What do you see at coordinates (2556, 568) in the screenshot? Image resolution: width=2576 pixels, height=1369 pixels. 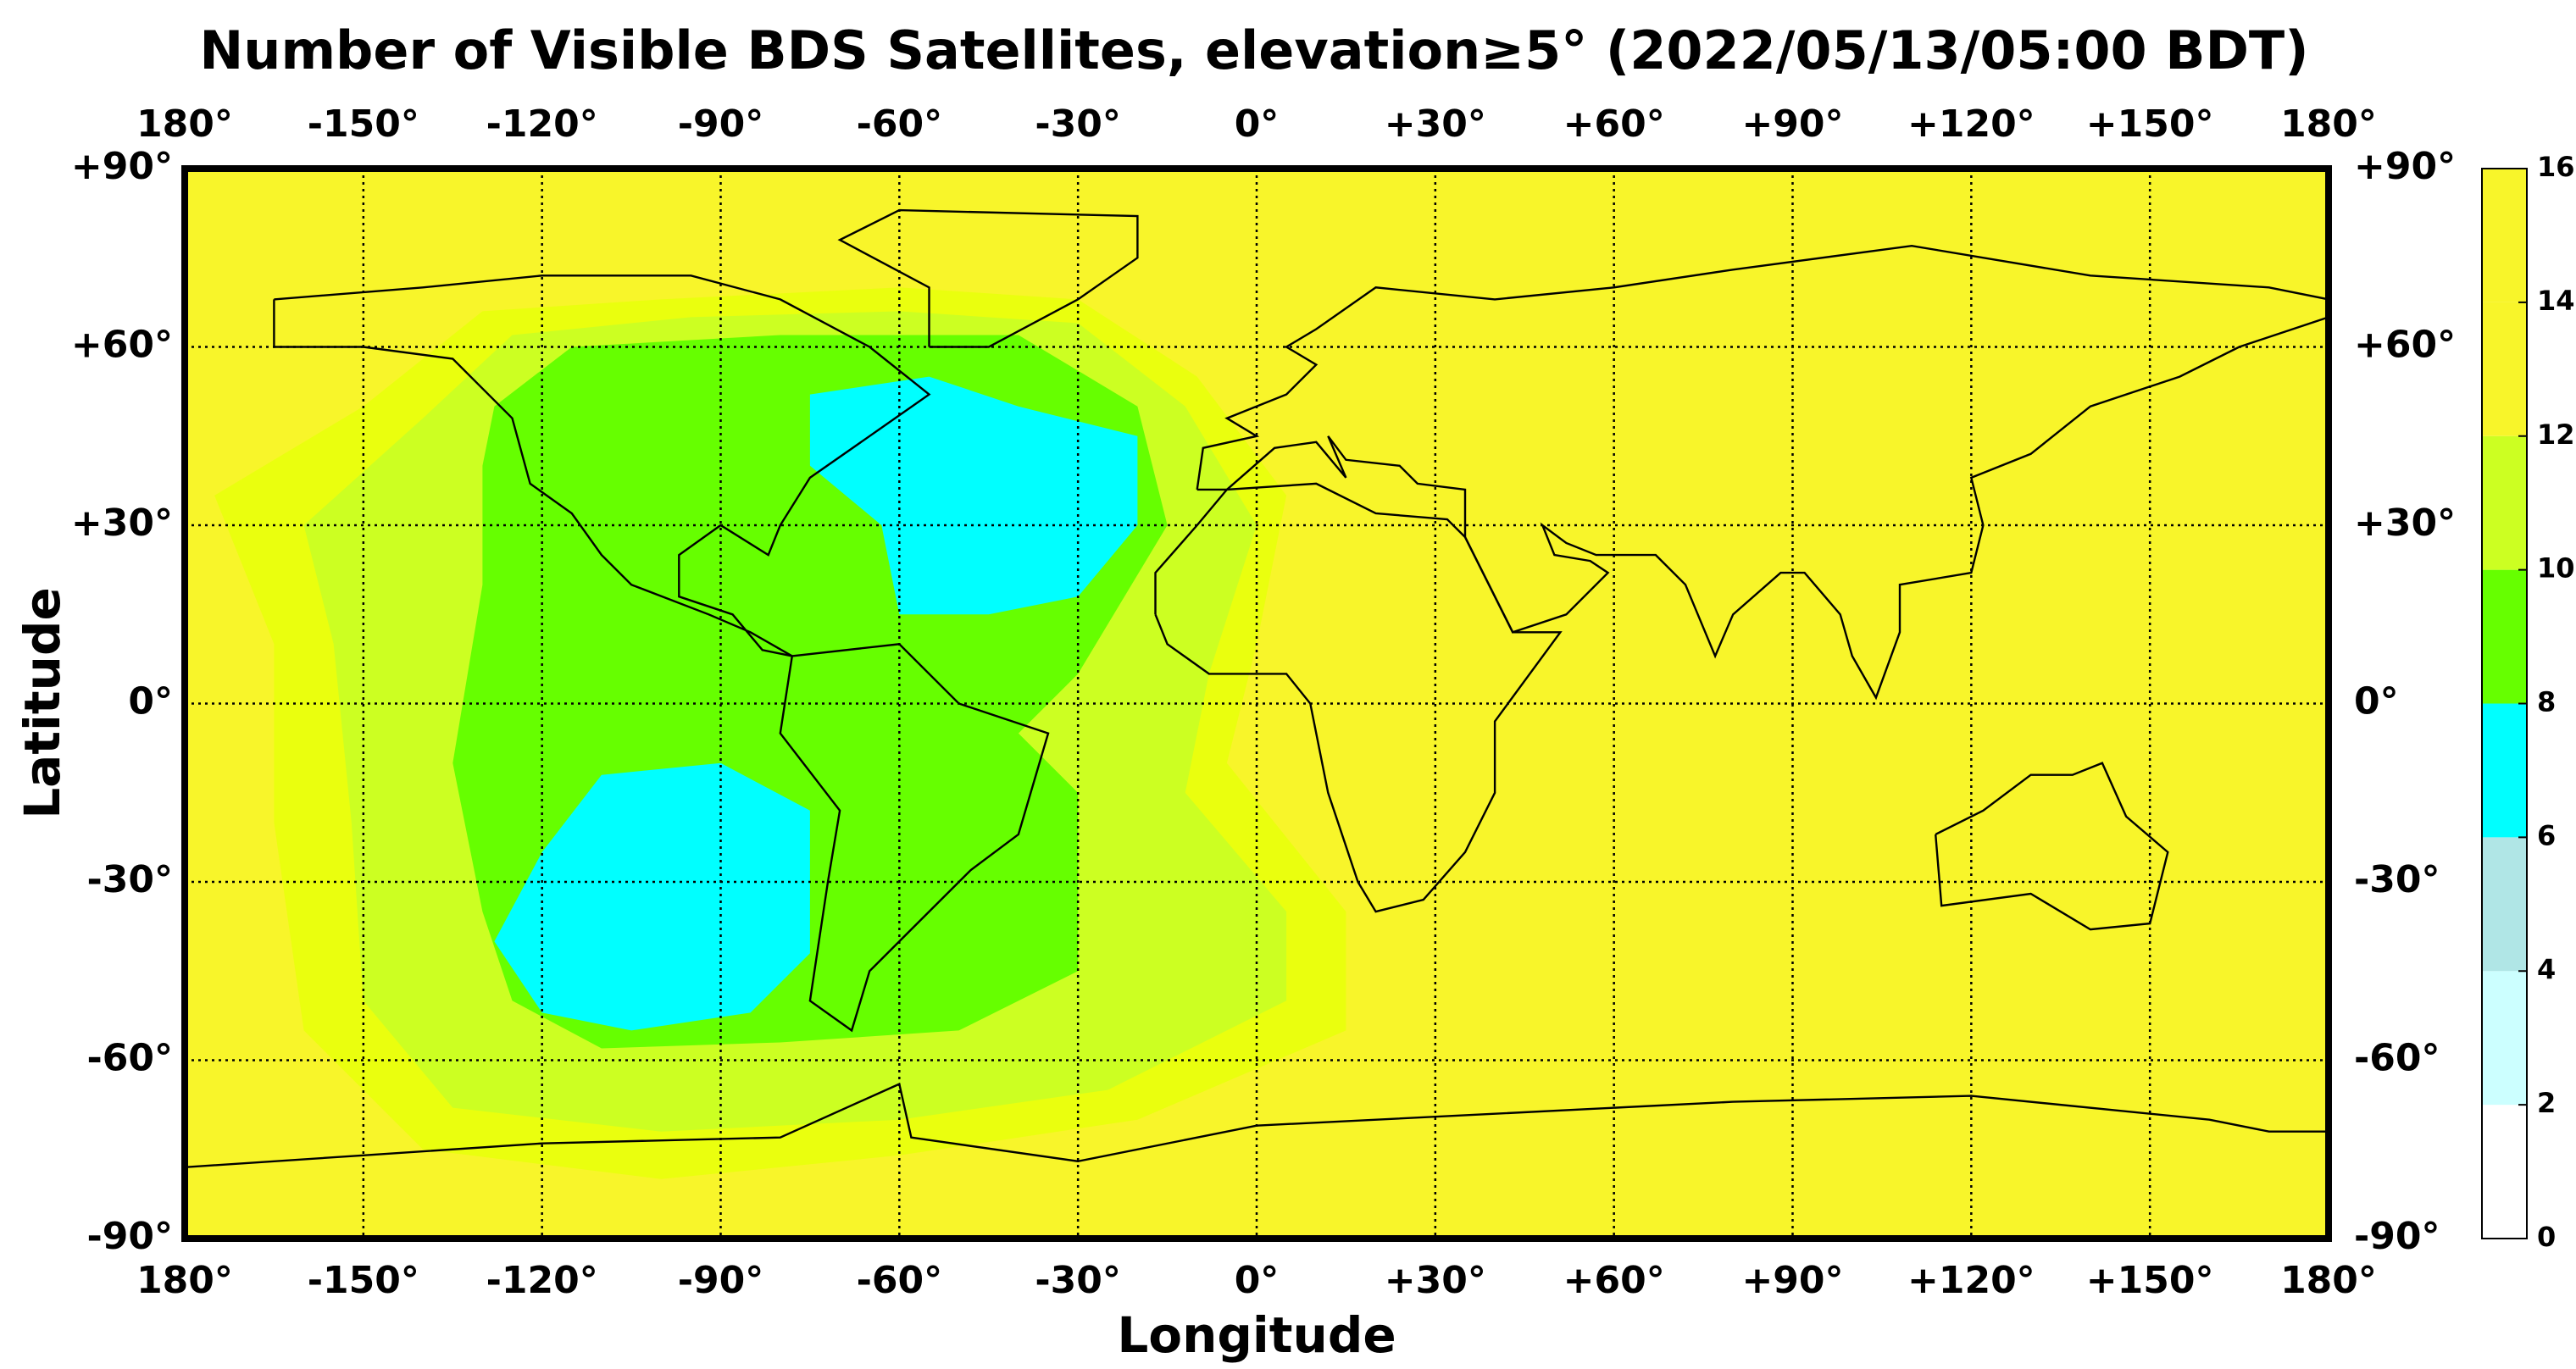 I see `colorbar-tick-label: 10` at bounding box center [2556, 568].